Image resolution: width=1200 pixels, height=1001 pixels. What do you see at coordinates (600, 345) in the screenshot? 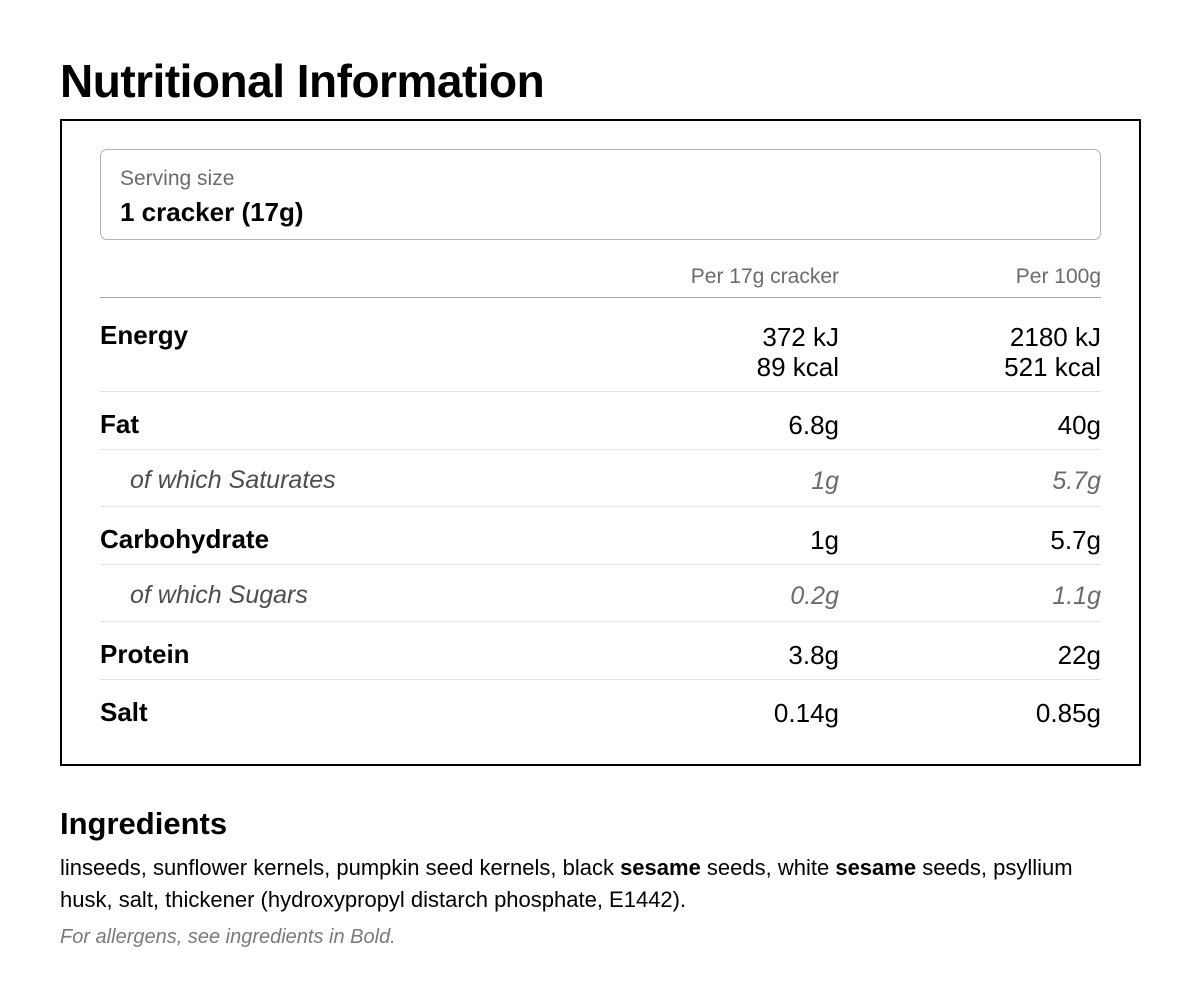
I see `table-row-energy: Energy 372 kJ 89 kcal 2180 kJ 521 kcal` at bounding box center [600, 345].